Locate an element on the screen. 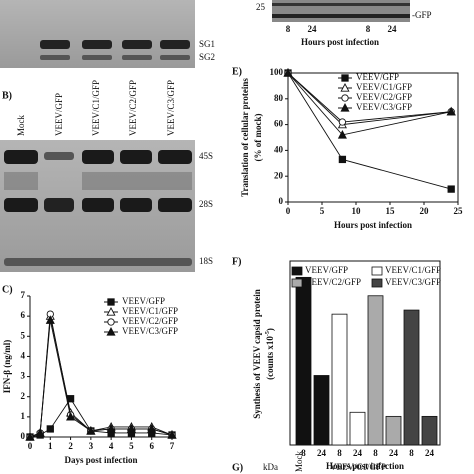 Image resolution: width=474 pixels, height=474 pixels. y-tick-label: 4 is located at coordinates (23, 355).